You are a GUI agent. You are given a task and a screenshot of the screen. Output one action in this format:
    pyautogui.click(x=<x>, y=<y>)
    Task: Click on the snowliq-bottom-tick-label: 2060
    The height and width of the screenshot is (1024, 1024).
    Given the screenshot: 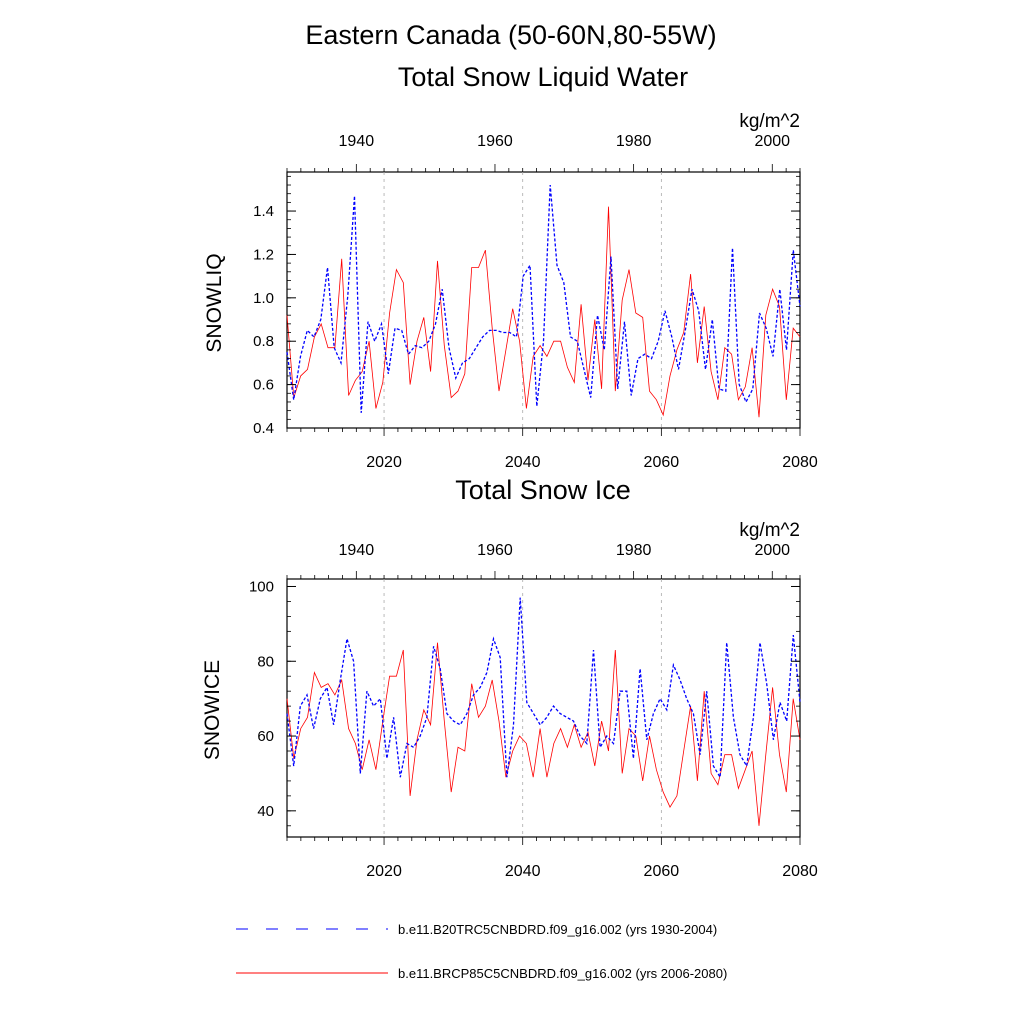 What is the action you would take?
    pyautogui.click(x=662, y=462)
    